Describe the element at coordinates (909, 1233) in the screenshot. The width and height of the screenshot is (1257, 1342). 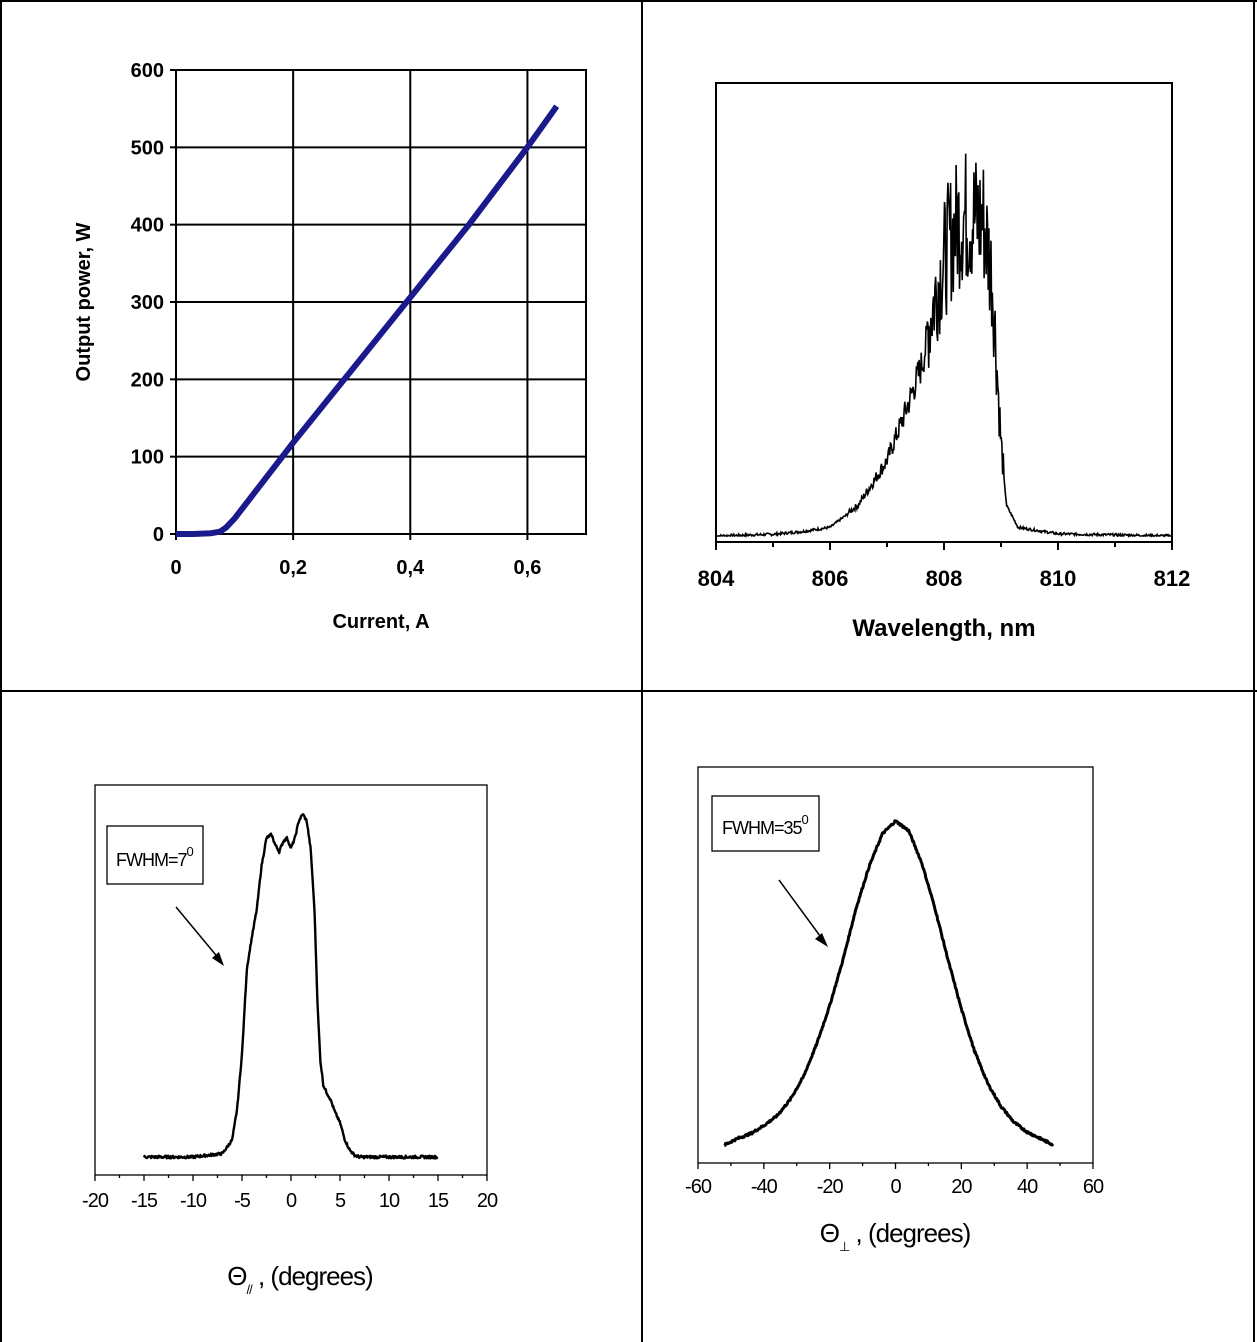
I see `chart4-xlabel-rest: , (degrees)` at that location.